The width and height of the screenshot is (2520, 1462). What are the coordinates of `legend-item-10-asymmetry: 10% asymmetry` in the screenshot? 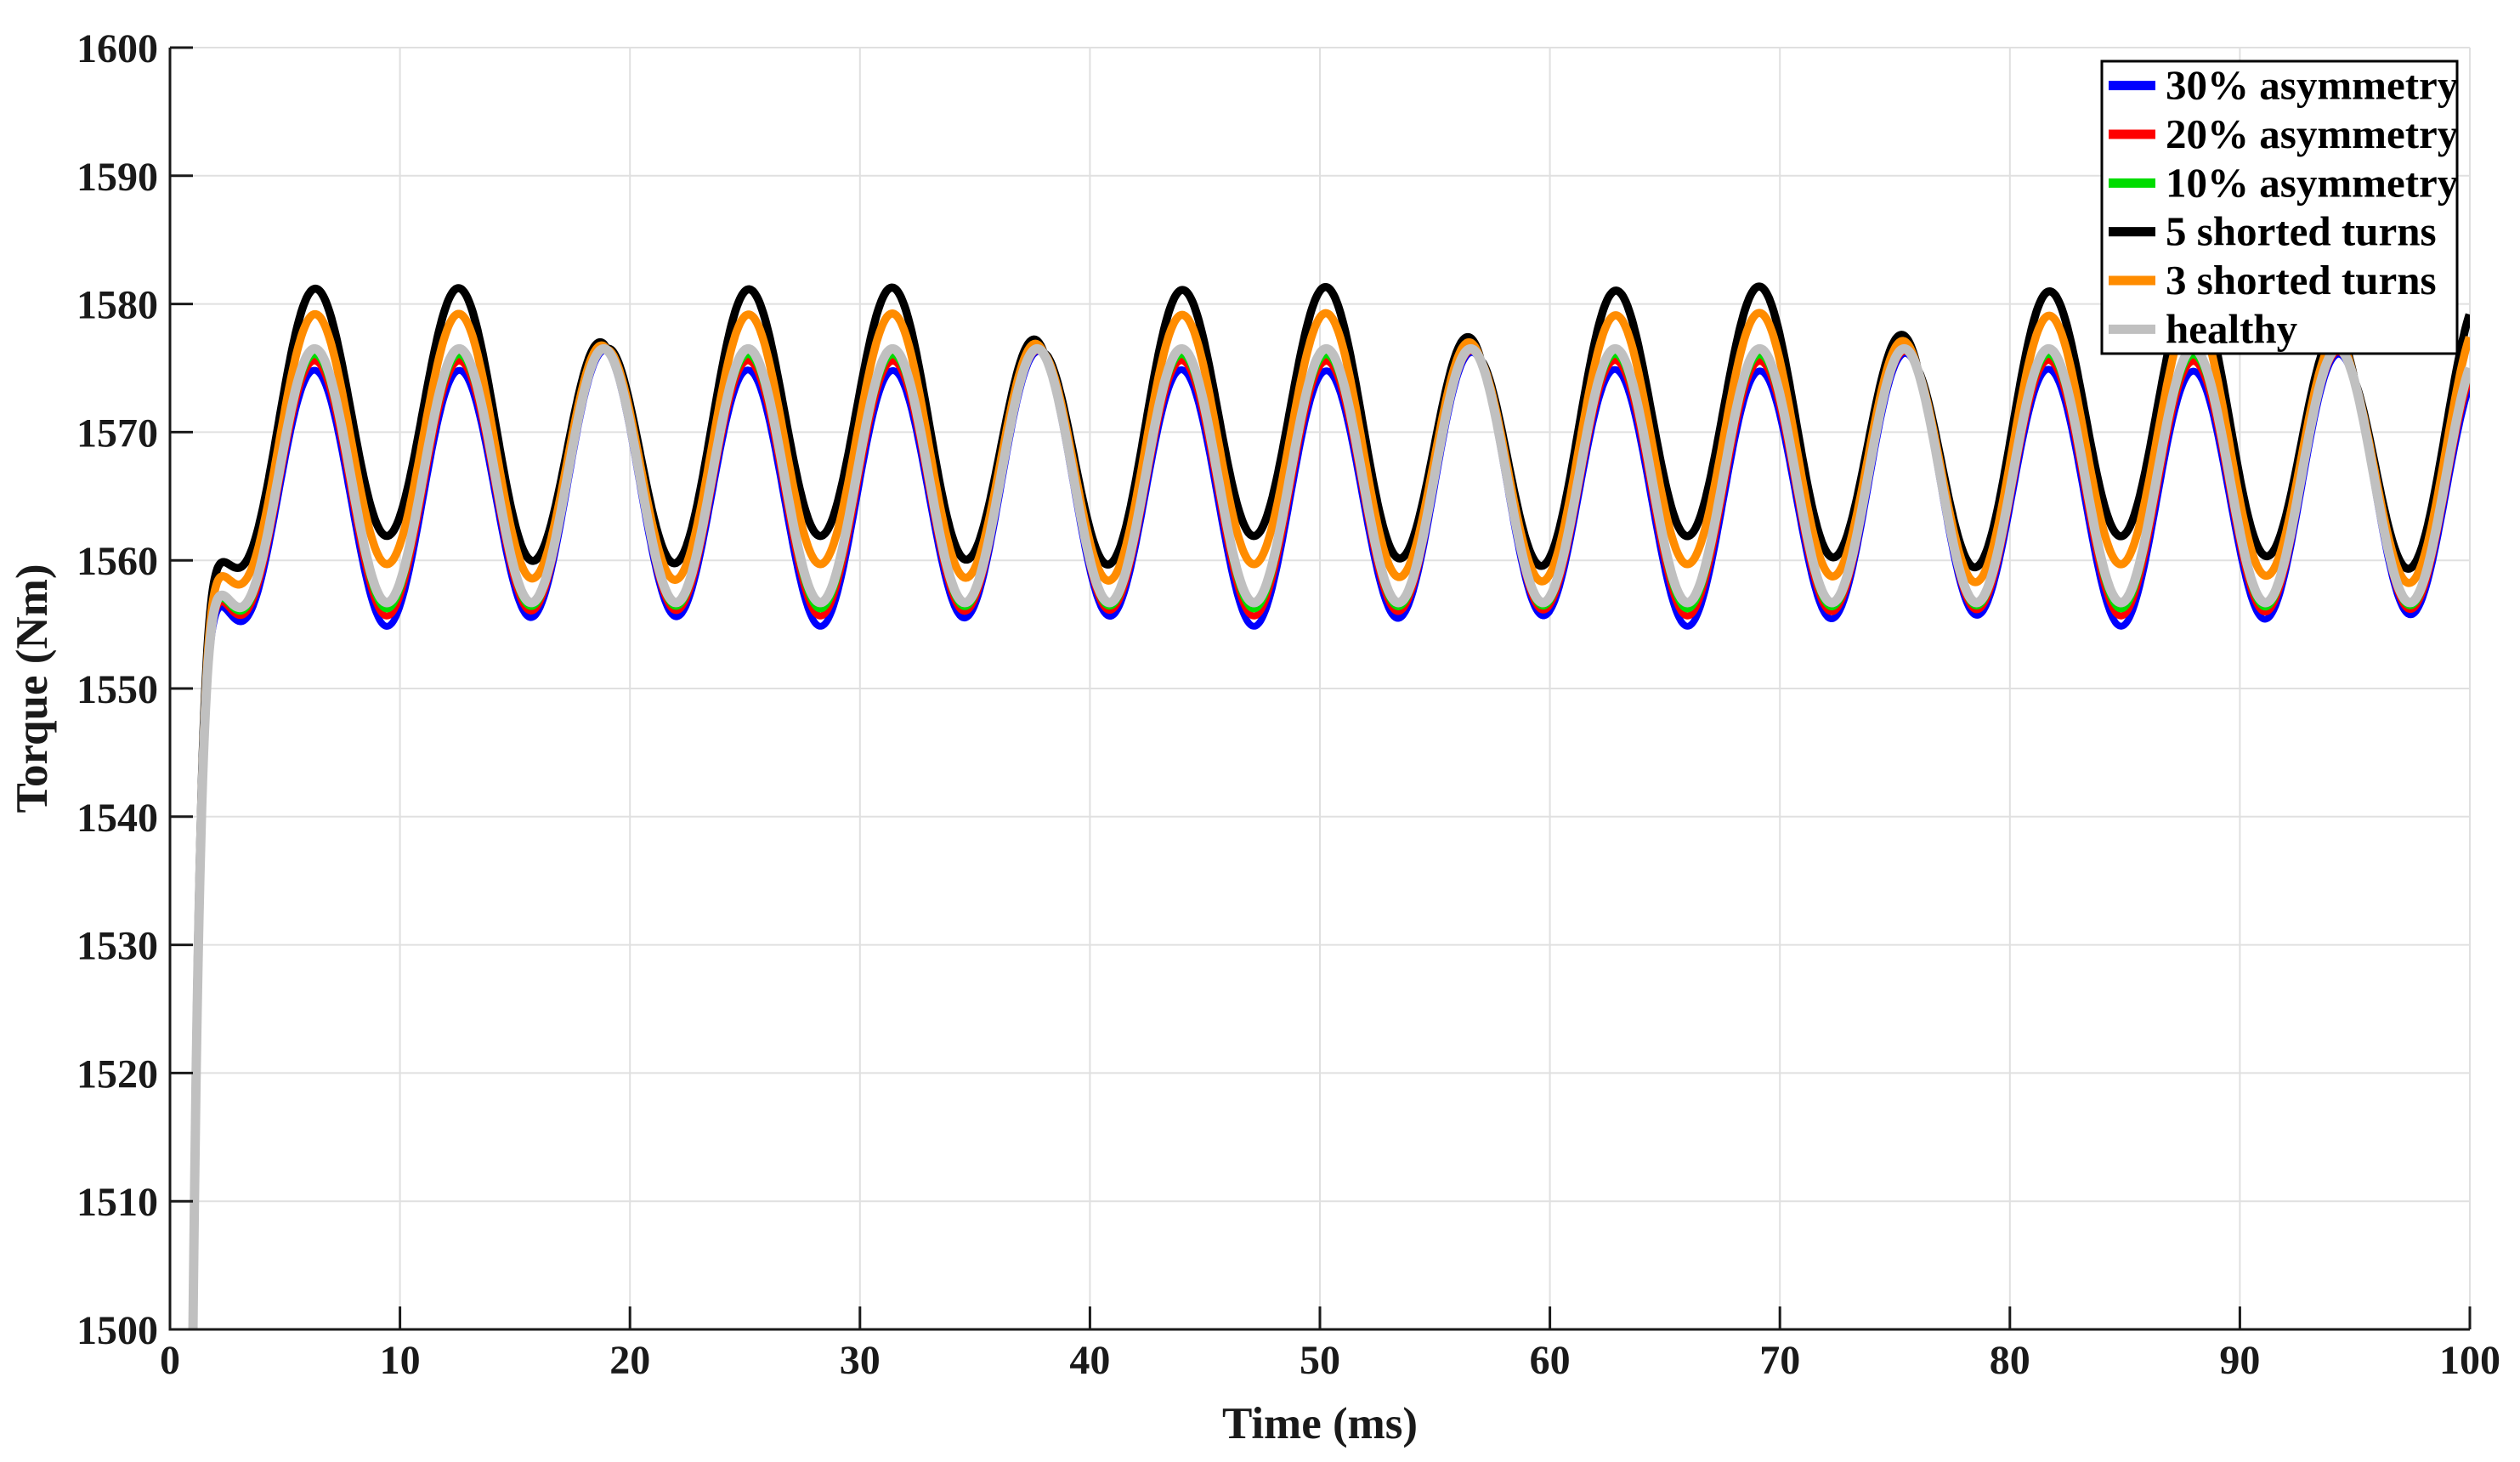 It's located at (2284, 182).